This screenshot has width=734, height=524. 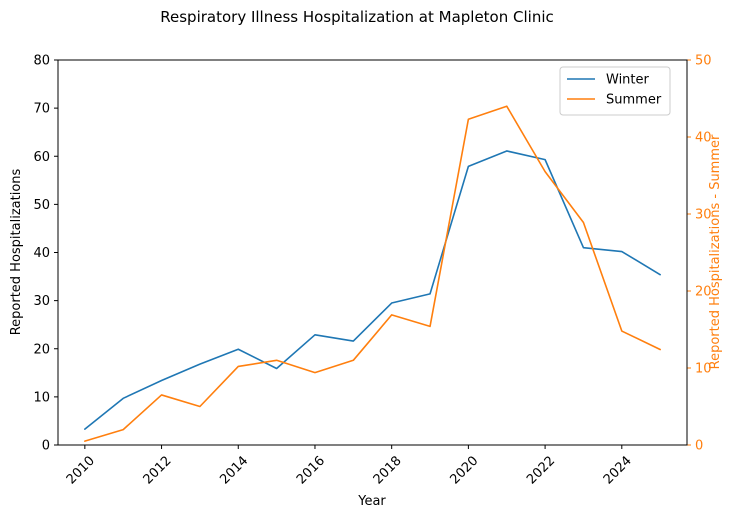 I want to click on y-right-tick-label: 30, so click(x=703, y=215).